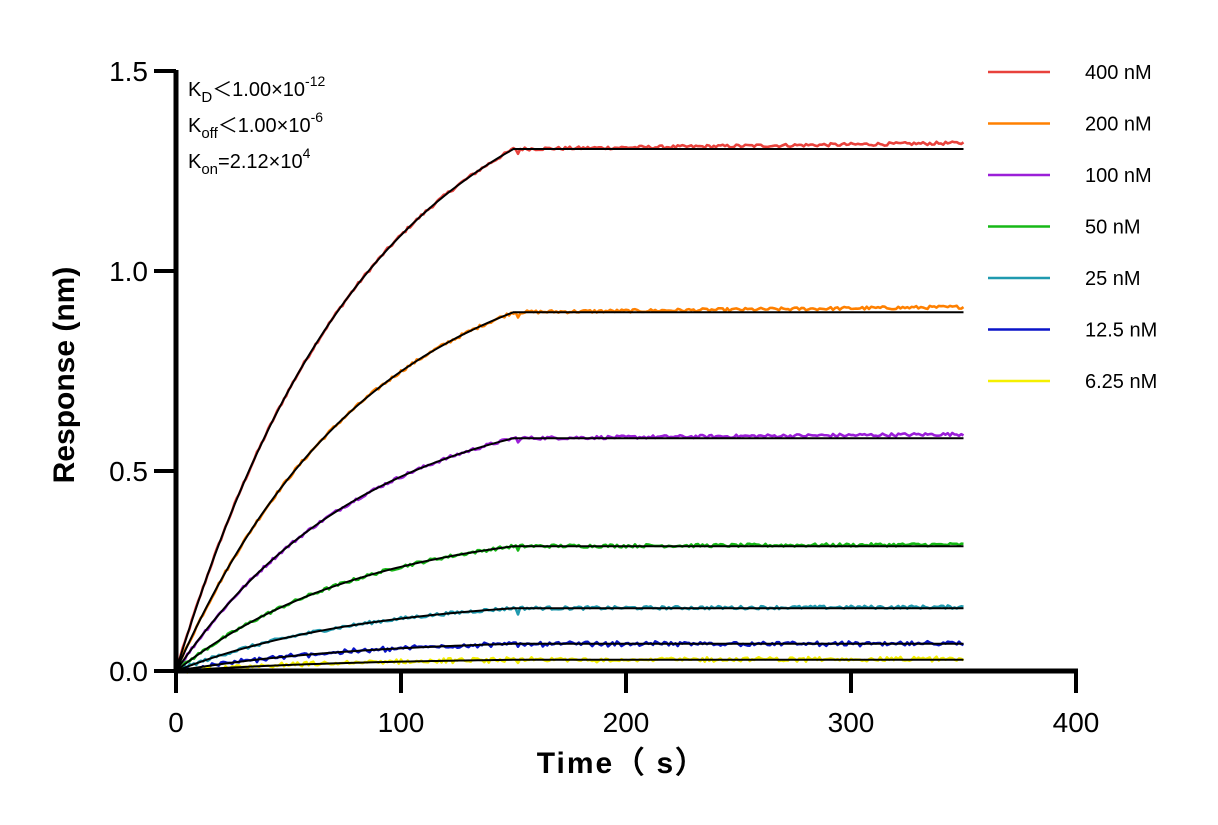  What do you see at coordinates (256, 89) in the screenshot?
I see `kd-label: KD＜1.00×10-12` at bounding box center [256, 89].